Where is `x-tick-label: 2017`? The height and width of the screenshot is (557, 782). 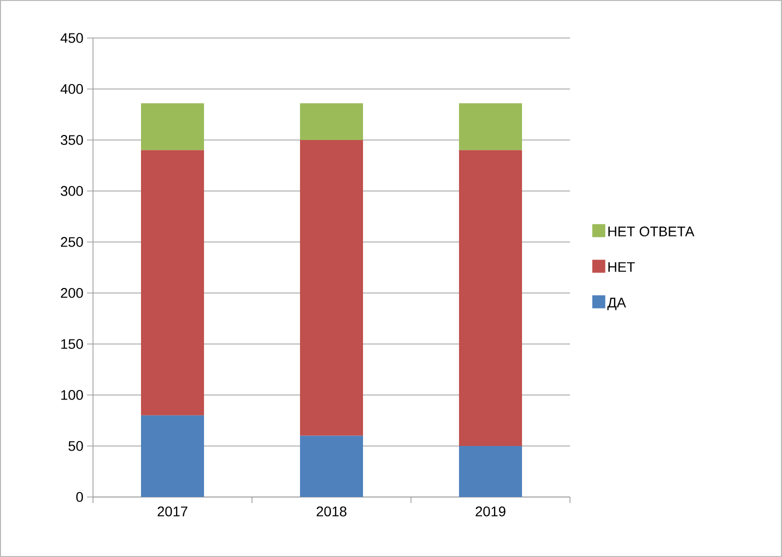 x-tick-label: 2017 is located at coordinates (173, 511).